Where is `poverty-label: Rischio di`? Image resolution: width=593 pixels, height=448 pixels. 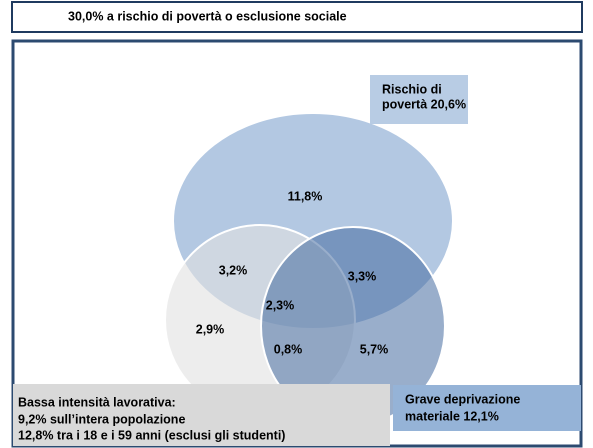
poverty-label: Rischio di is located at coordinates (412, 89).